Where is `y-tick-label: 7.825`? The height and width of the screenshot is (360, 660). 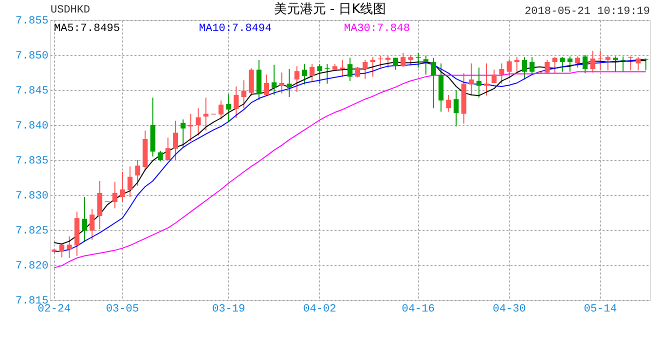 y-tick-label: 7.825 is located at coordinates (31, 232).